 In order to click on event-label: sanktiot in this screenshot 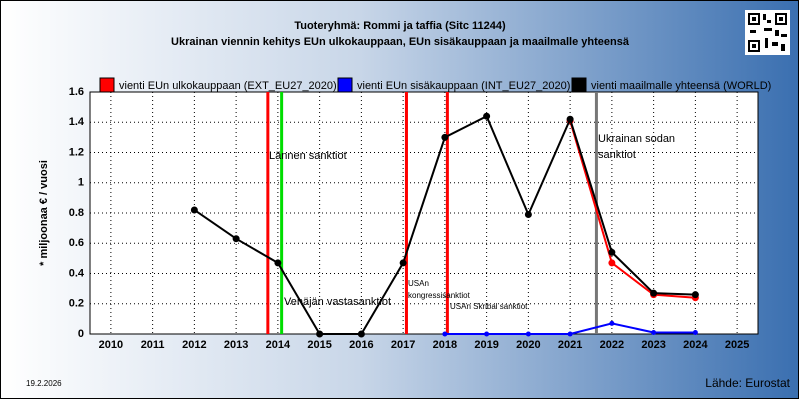, I will do `click(617, 155)`.